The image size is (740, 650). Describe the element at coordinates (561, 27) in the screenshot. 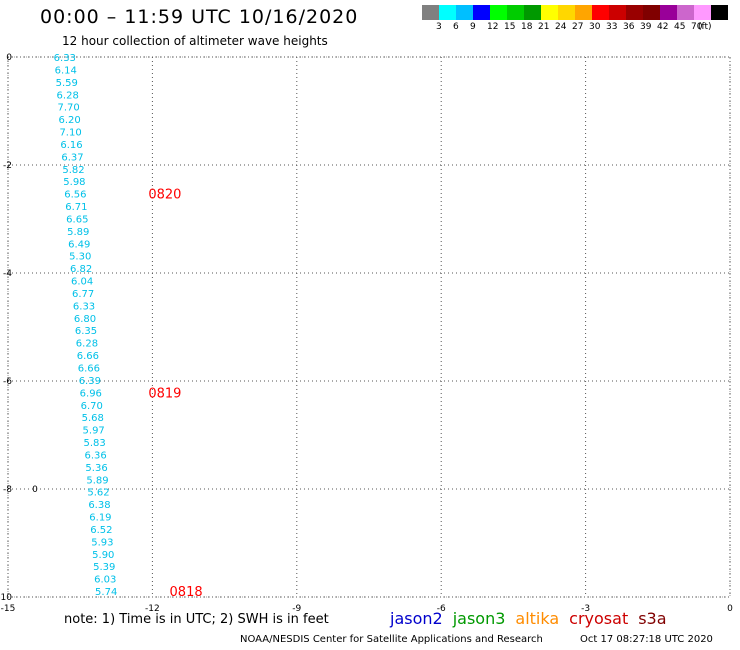

I see `legend-label: 24` at that location.